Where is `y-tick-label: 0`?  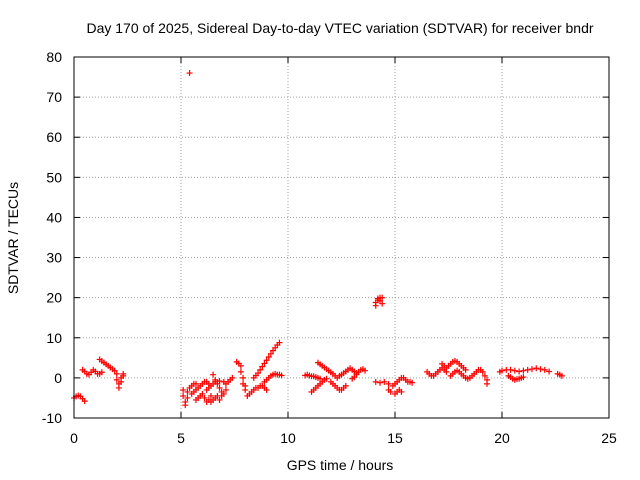 y-tick-label: 0 is located at coordinates (58, 378).